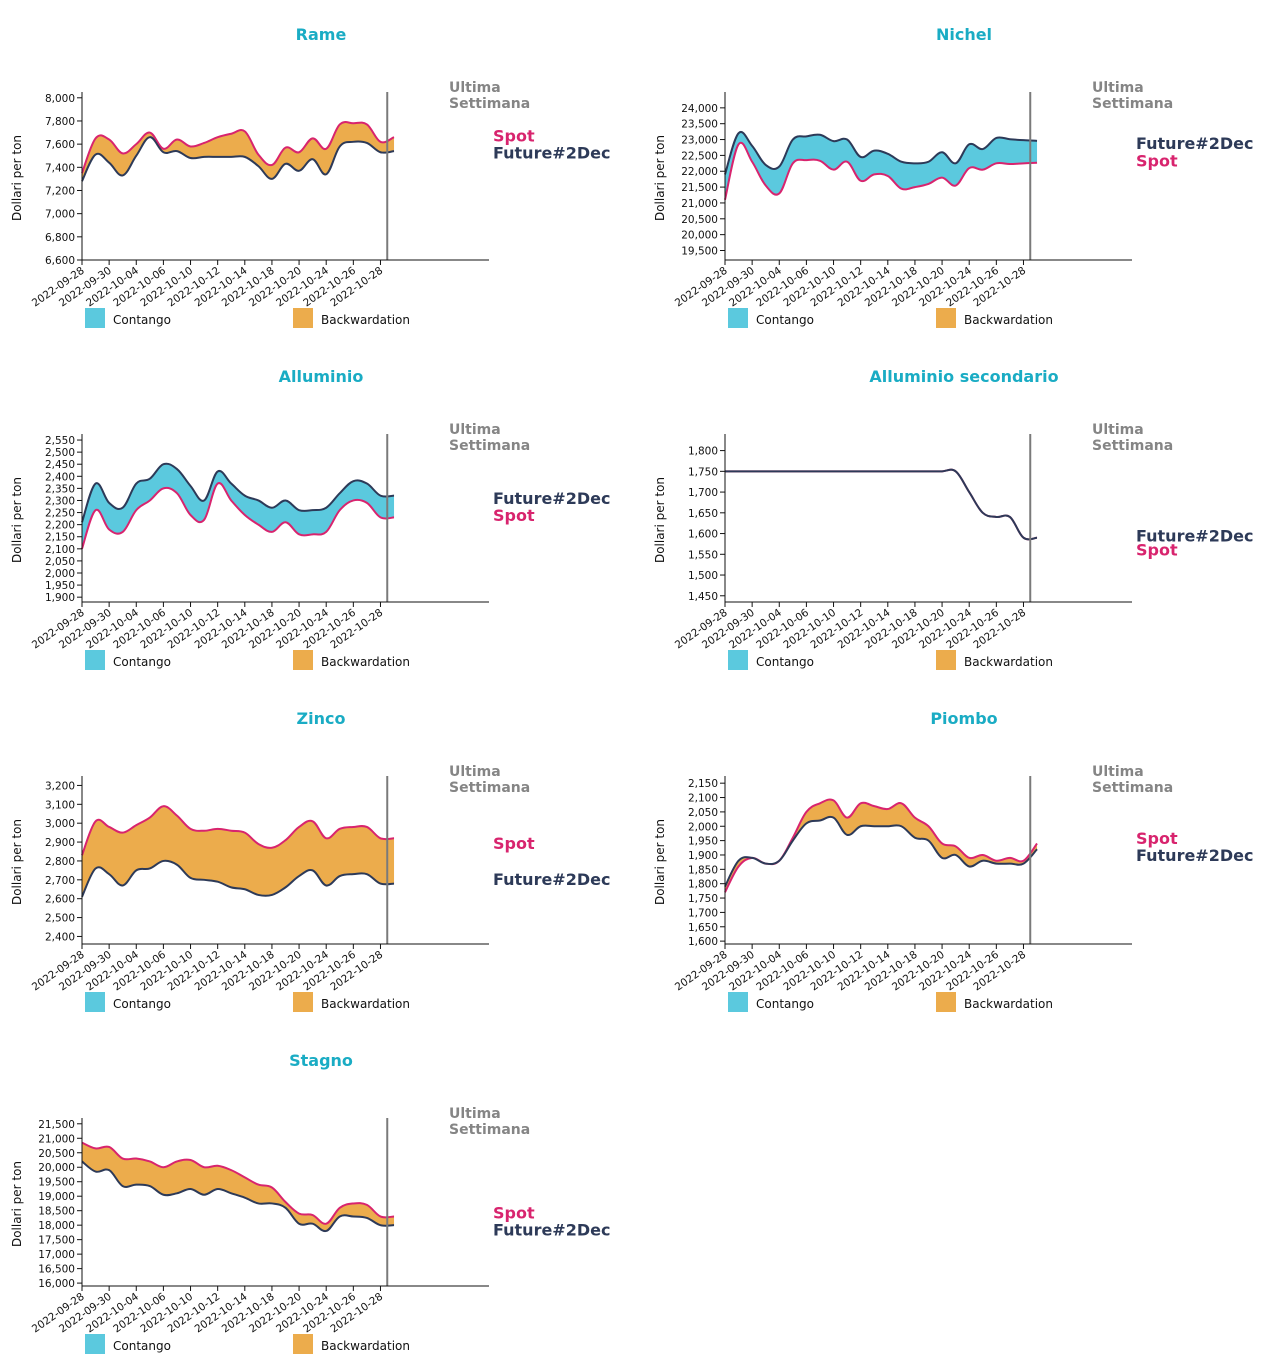 The image size is (1285, 1368). What do you see at coordinates (60, 99) in the screenshot?
I see `y-tick-label: 8,000` at bounding box center [60, 99].